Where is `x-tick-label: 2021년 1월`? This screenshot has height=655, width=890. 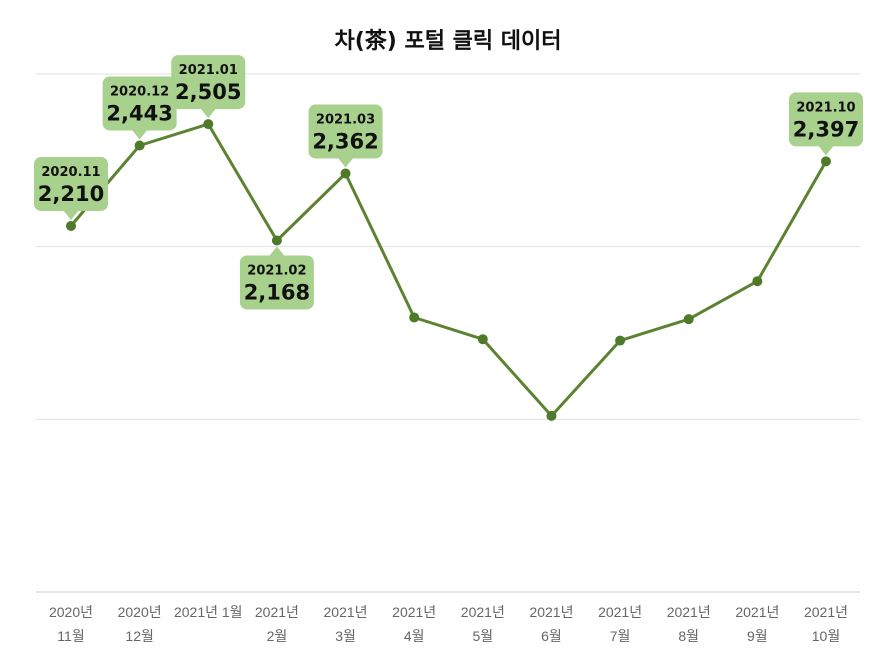 x-tick-label: 2021년 1월 is located at coordinates (208, 612).